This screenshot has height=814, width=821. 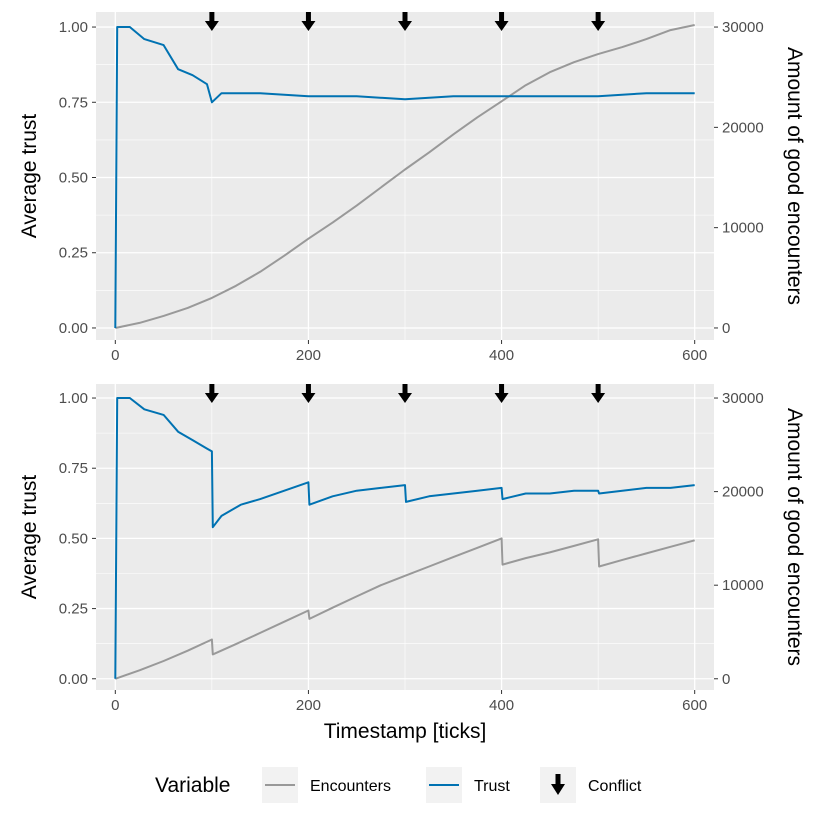 I want to click on legend-title: Variable, so click(x=193, y=785).